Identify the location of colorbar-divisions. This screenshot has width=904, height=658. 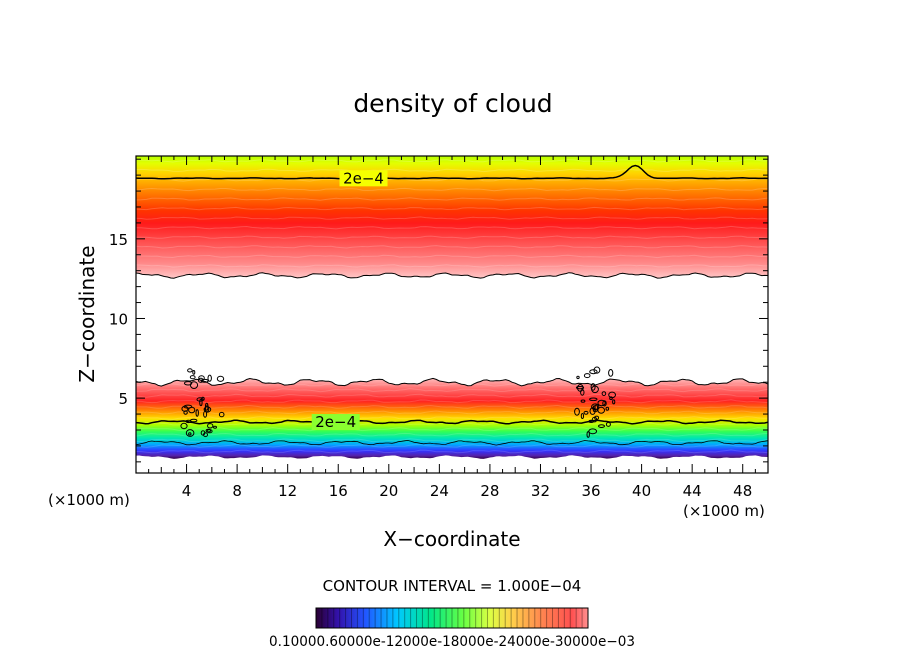
(452, 618).